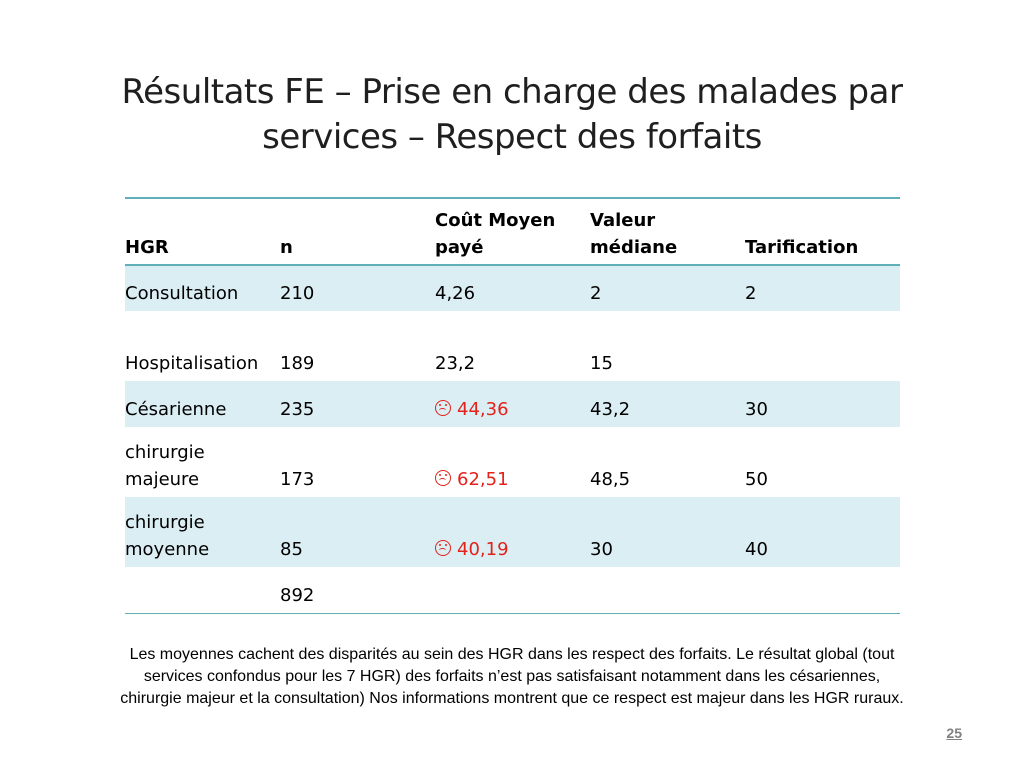 The height and width of the screenshot is (768, 1024). I want to click on cell-cout-moyen: 23,2, so click(512, 346).